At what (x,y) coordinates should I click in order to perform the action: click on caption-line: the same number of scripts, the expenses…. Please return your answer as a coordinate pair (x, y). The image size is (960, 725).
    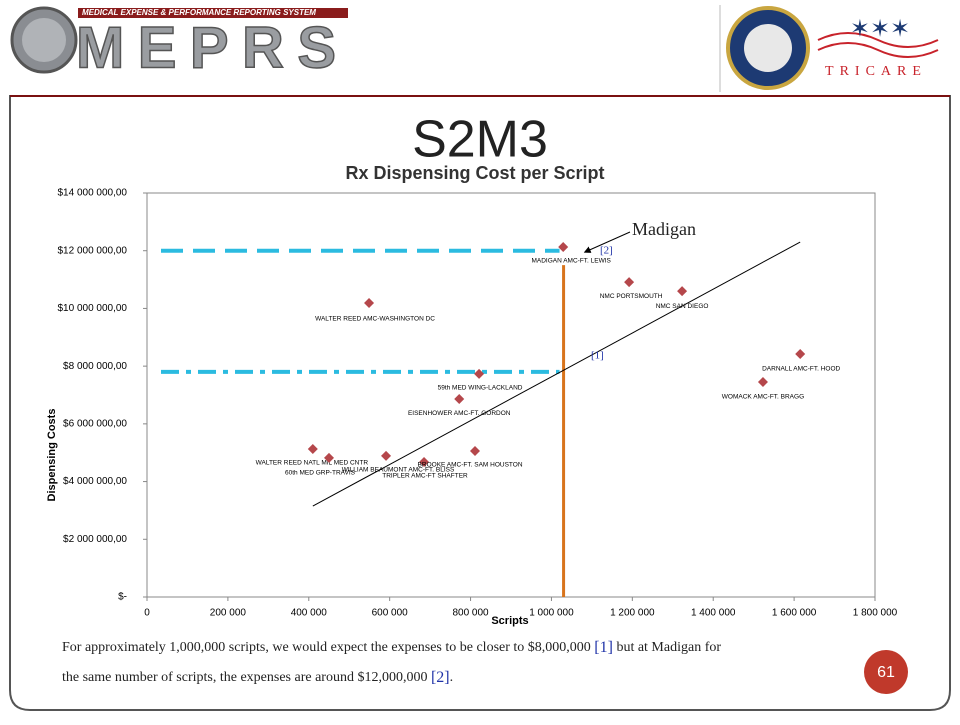
    Looking at the image, I should click on (257, 677).